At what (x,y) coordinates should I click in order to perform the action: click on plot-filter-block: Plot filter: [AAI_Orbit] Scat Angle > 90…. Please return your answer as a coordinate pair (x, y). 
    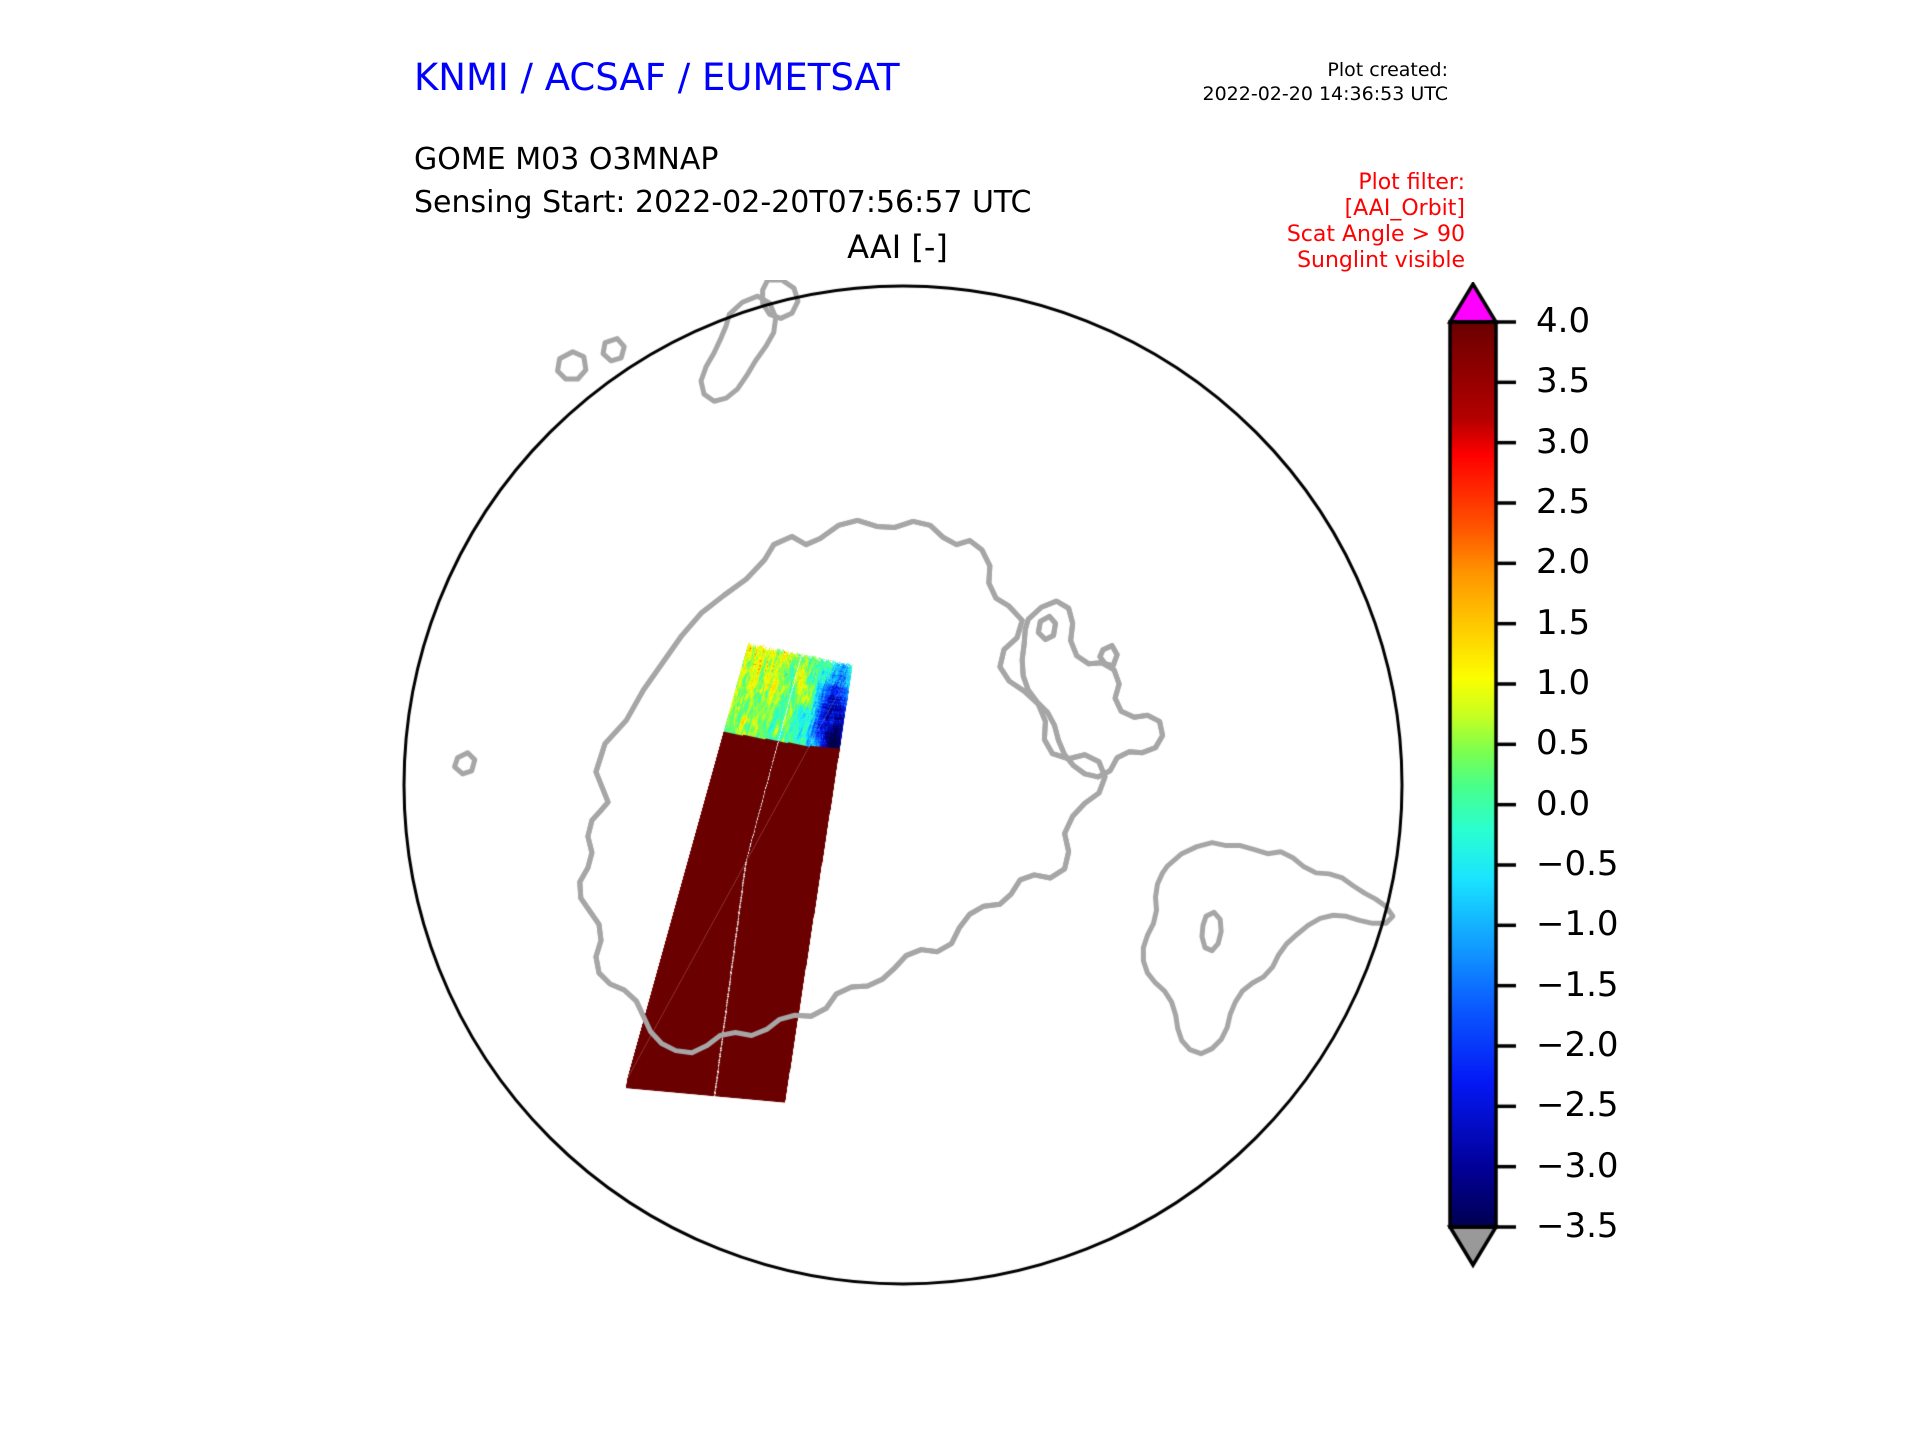
    Looking at the image, I should click on (1376, 222).